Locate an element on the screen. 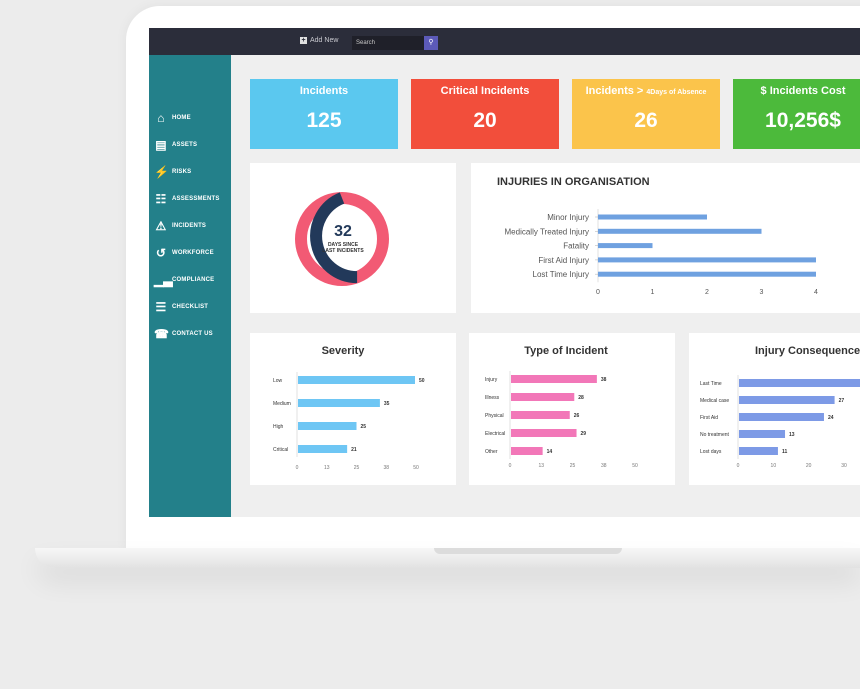  sidebar-item-label: RISKS is located at coordinates (182, 172).